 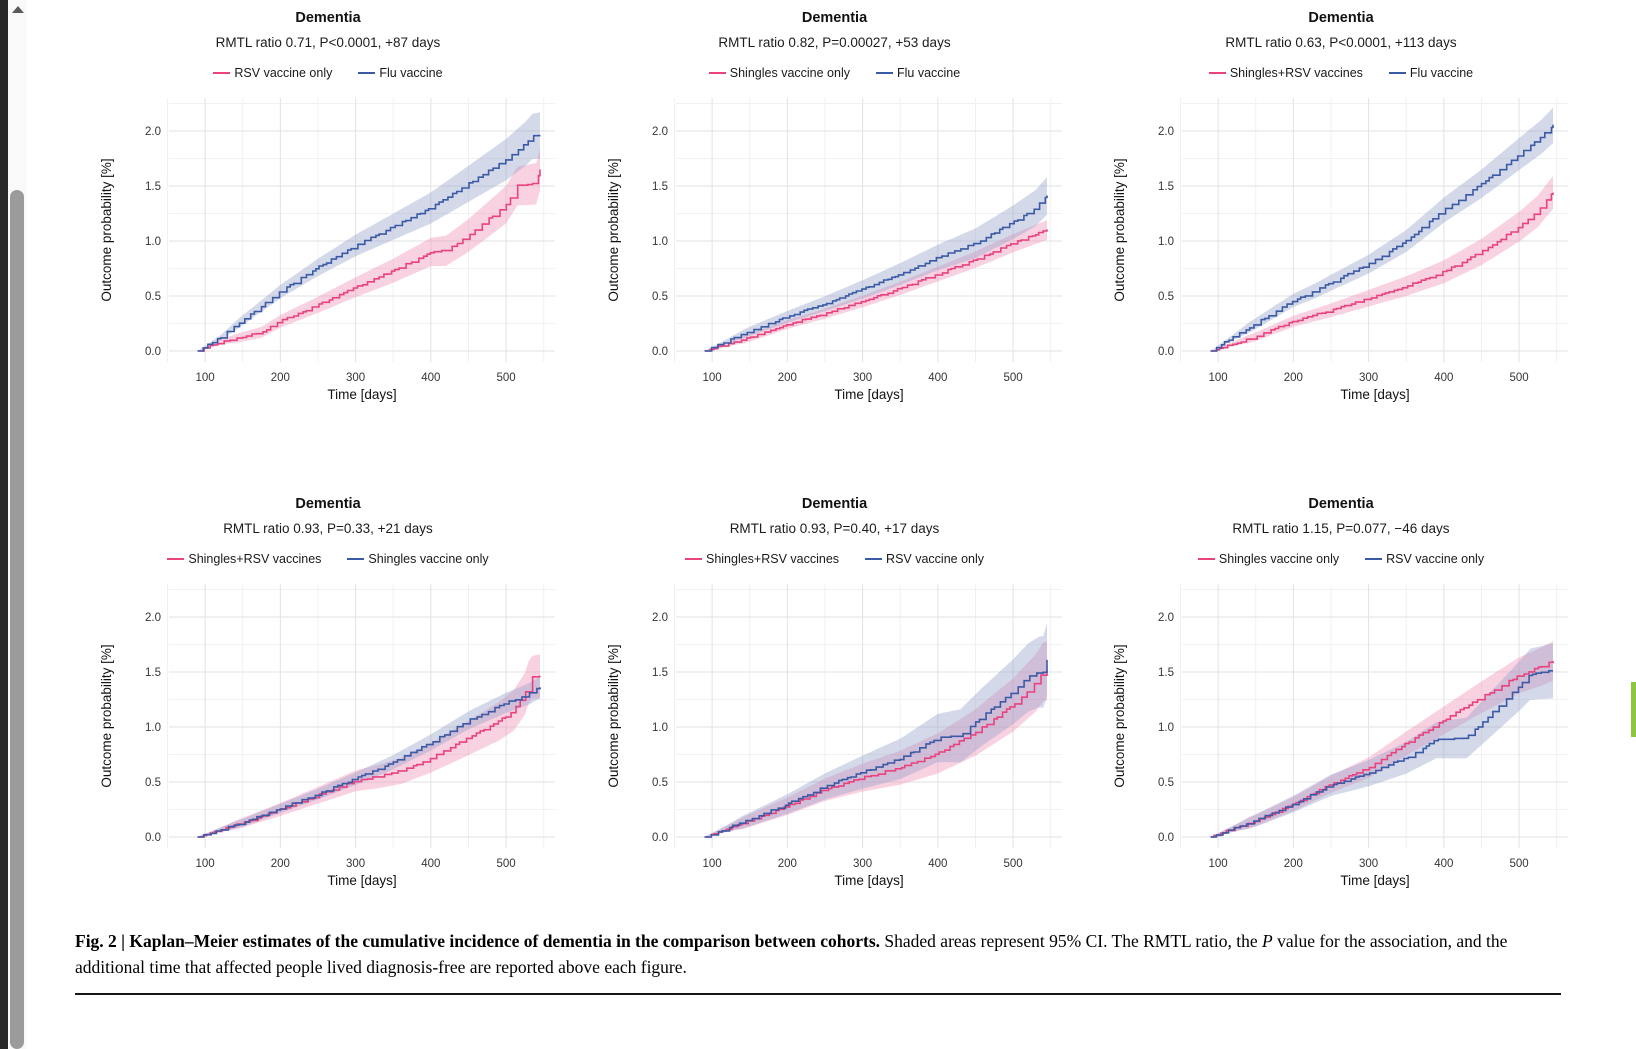 What do you see at coordinates (1443, 378) in the screenshot?
I see `svg-text: 400` at bounding box center [1443, 378].